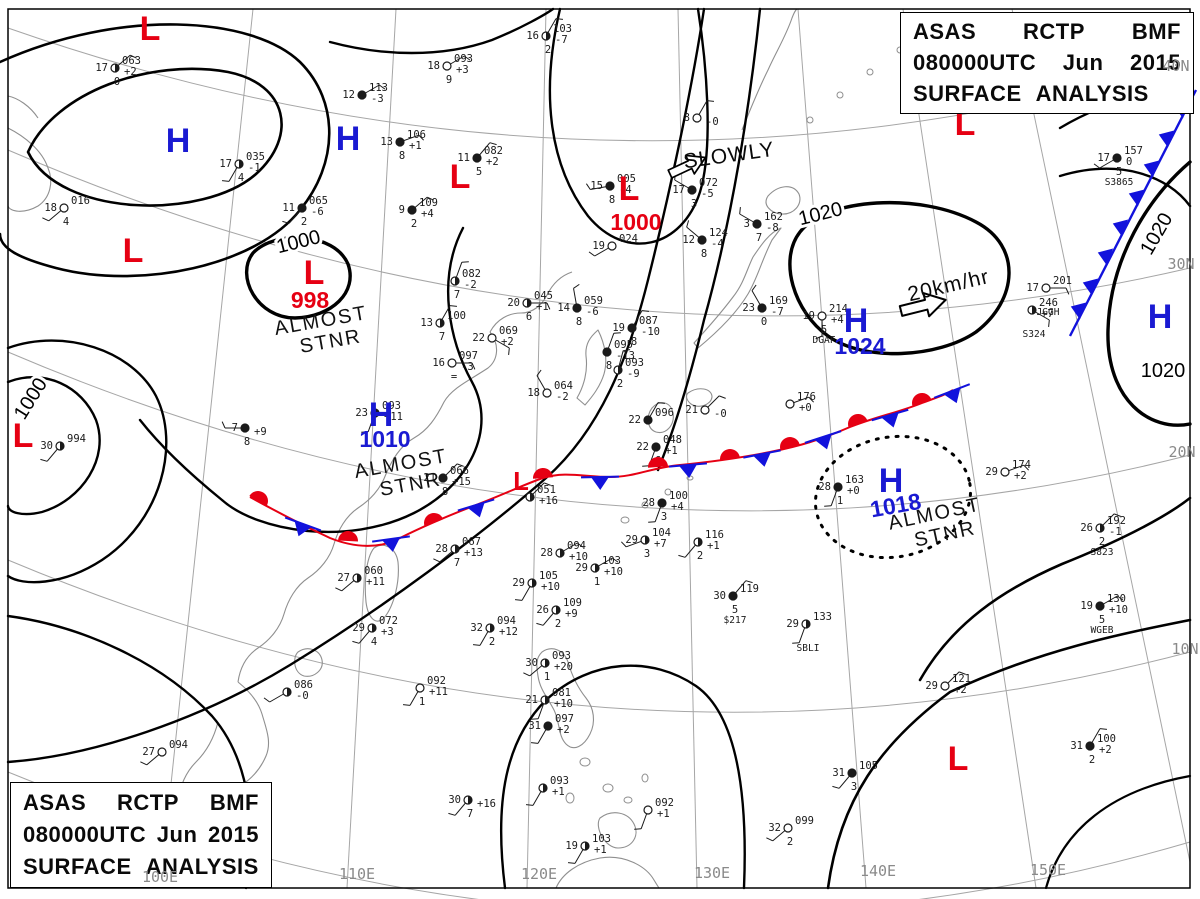 The image size is (1200, 899). What do you see at coordinates (549, 37) in the screenshot?
I see `station-plot: 16 103-7 2` at bounding box center [549, 37].